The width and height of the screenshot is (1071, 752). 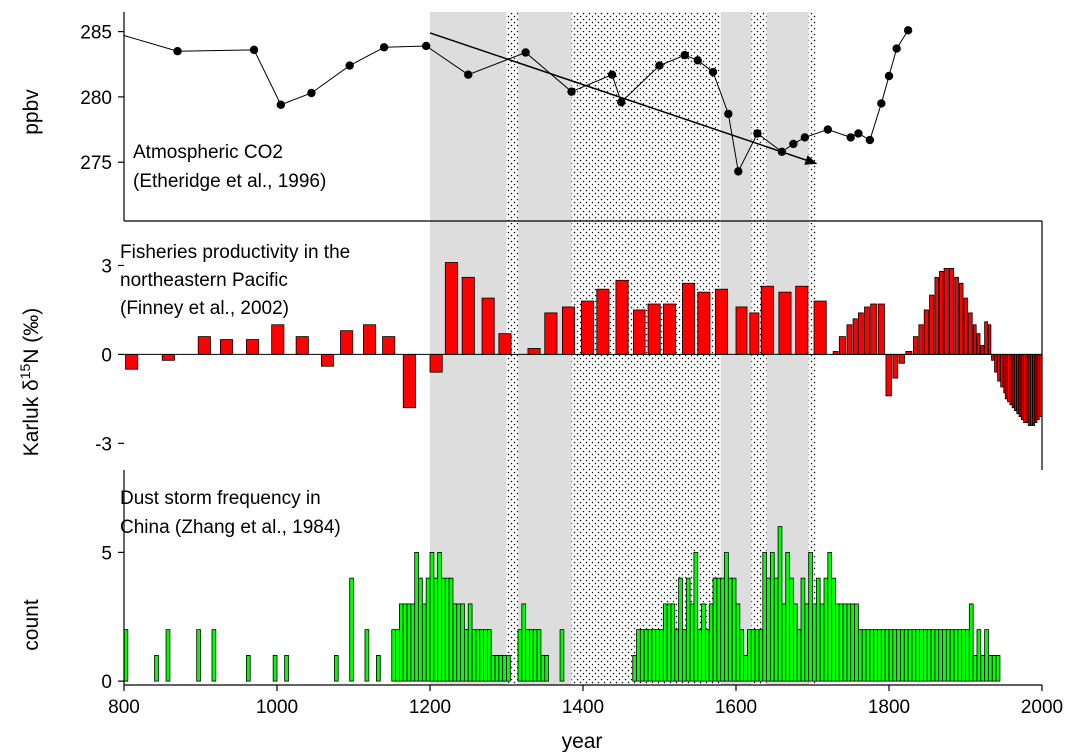 I want to click on co2-y-tick-label: 275, so click(x=96, y=163).